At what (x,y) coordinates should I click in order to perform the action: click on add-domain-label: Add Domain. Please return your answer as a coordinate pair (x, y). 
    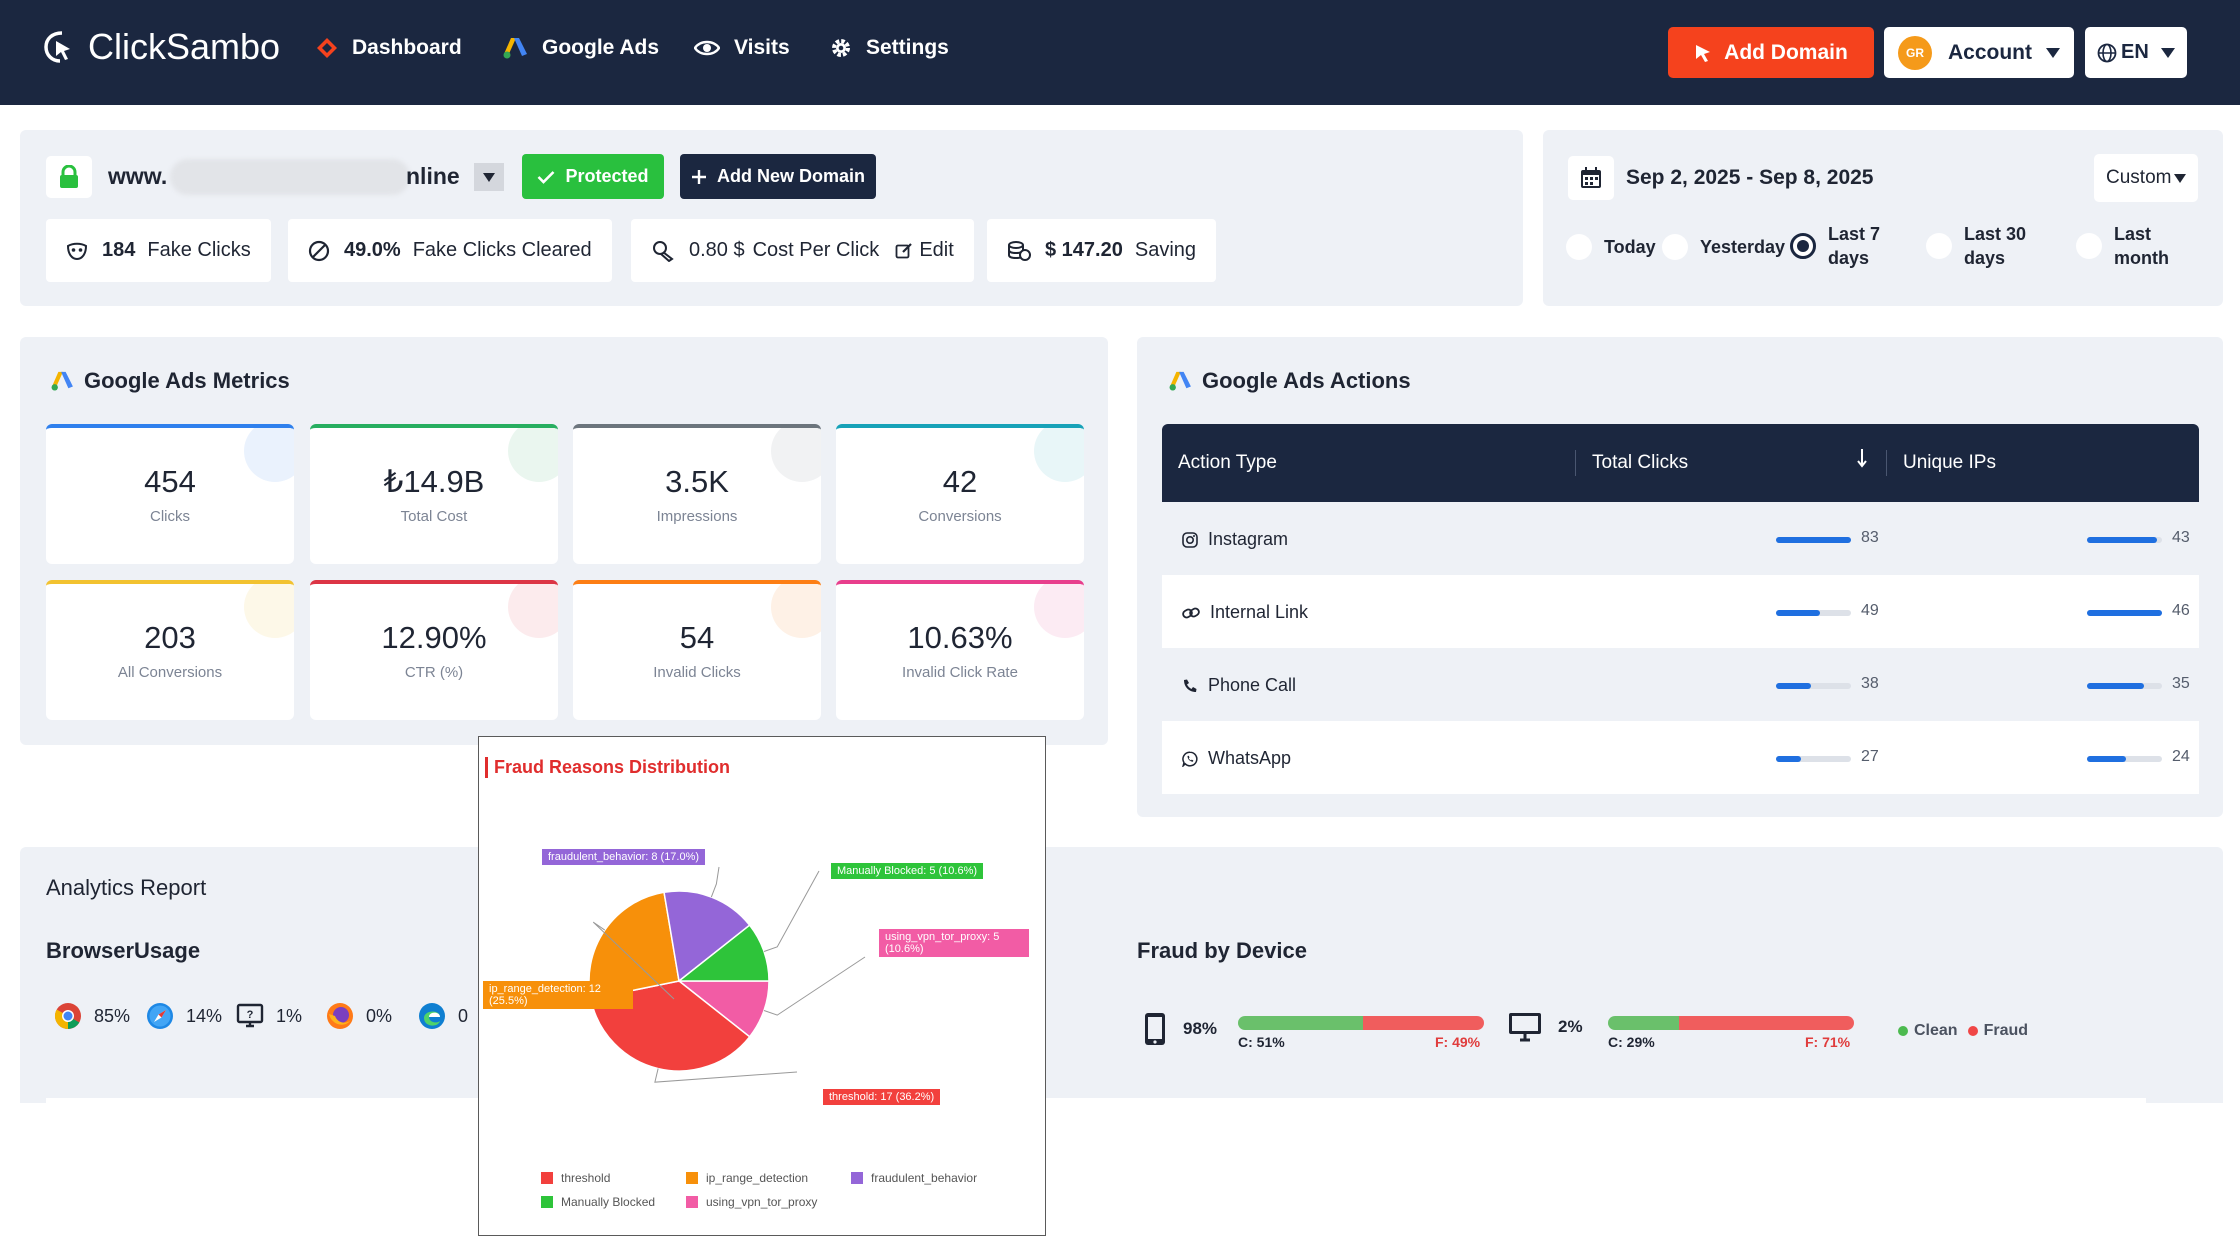
    Looking at the image, I should click on (1786, 52).